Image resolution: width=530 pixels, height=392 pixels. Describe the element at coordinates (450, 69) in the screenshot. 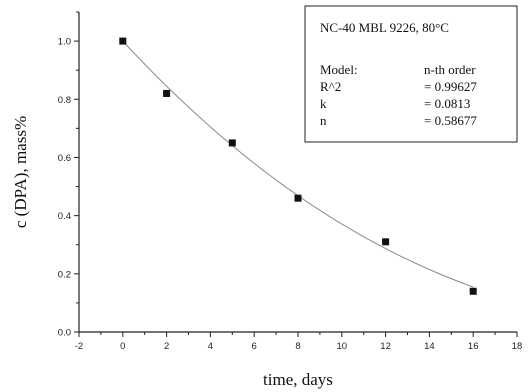

I see `legend-row-value: n-th order` at that location.